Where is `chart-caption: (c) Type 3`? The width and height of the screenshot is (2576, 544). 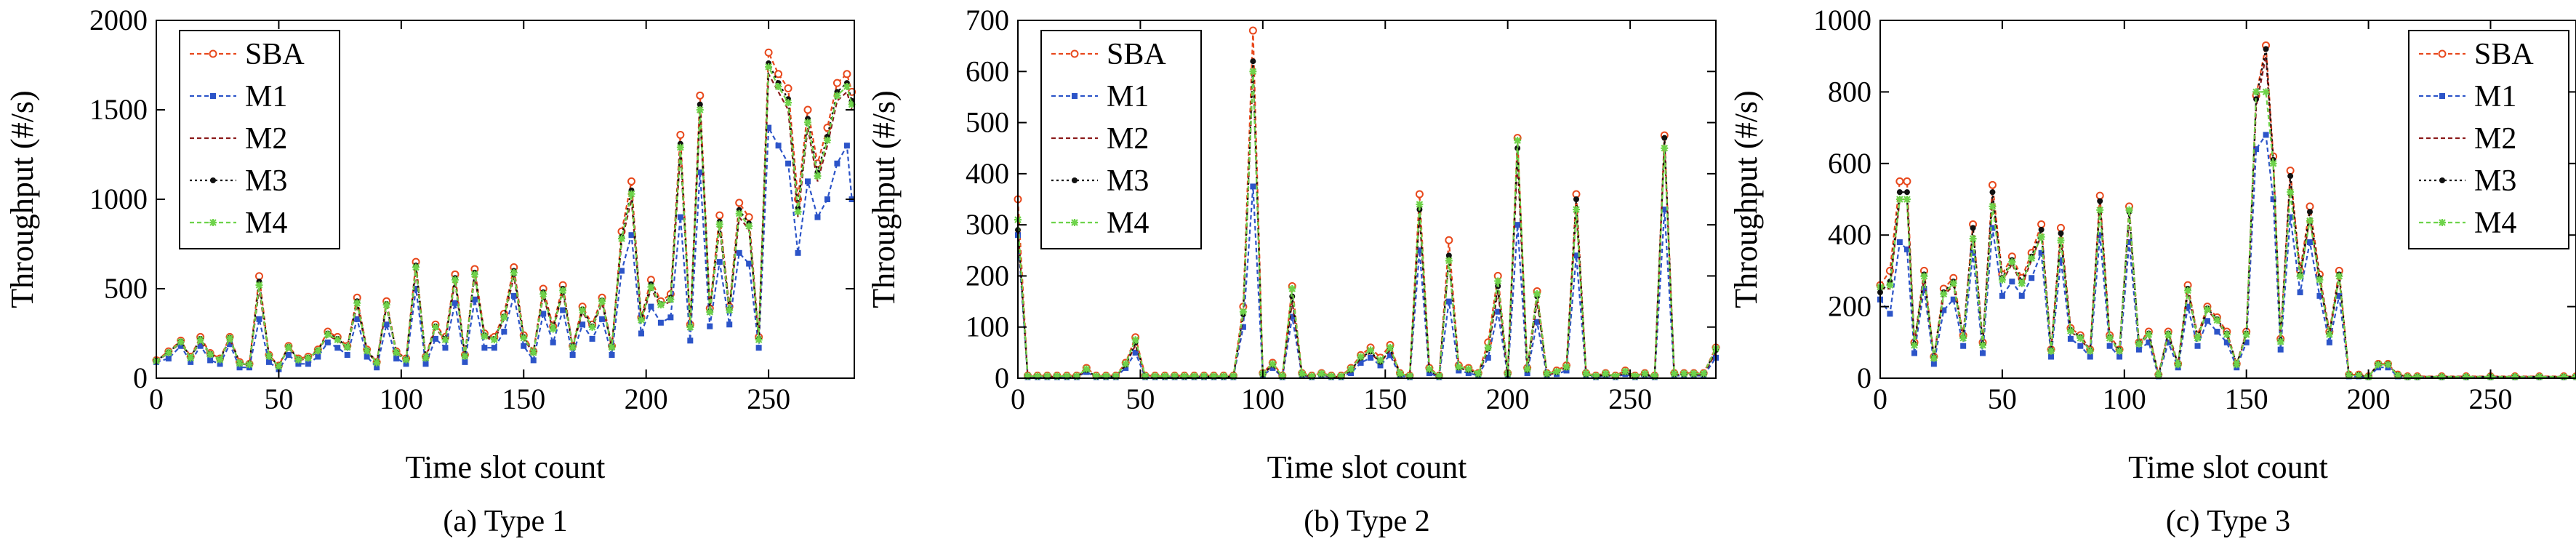
chart-caption: (c) Type 3 is located at coordinates (2228, 521).